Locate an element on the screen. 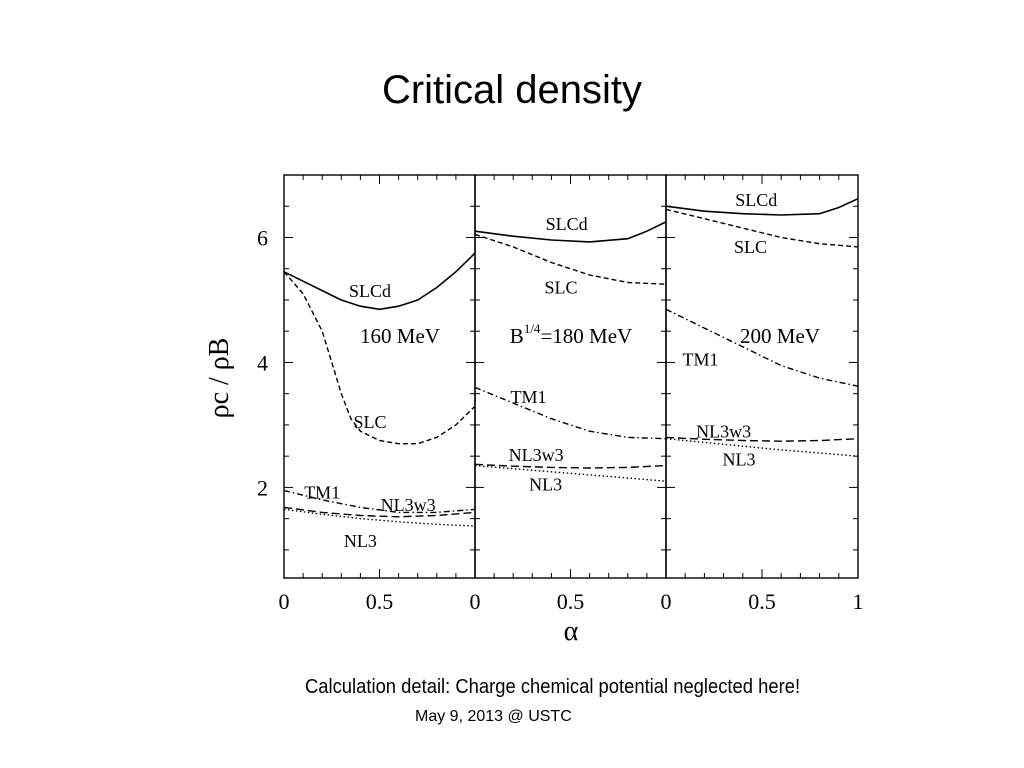 This screenshot has width=1024, height=768. panel-label-2: B1/4=180 MeV is located at coordinates (571, 334).